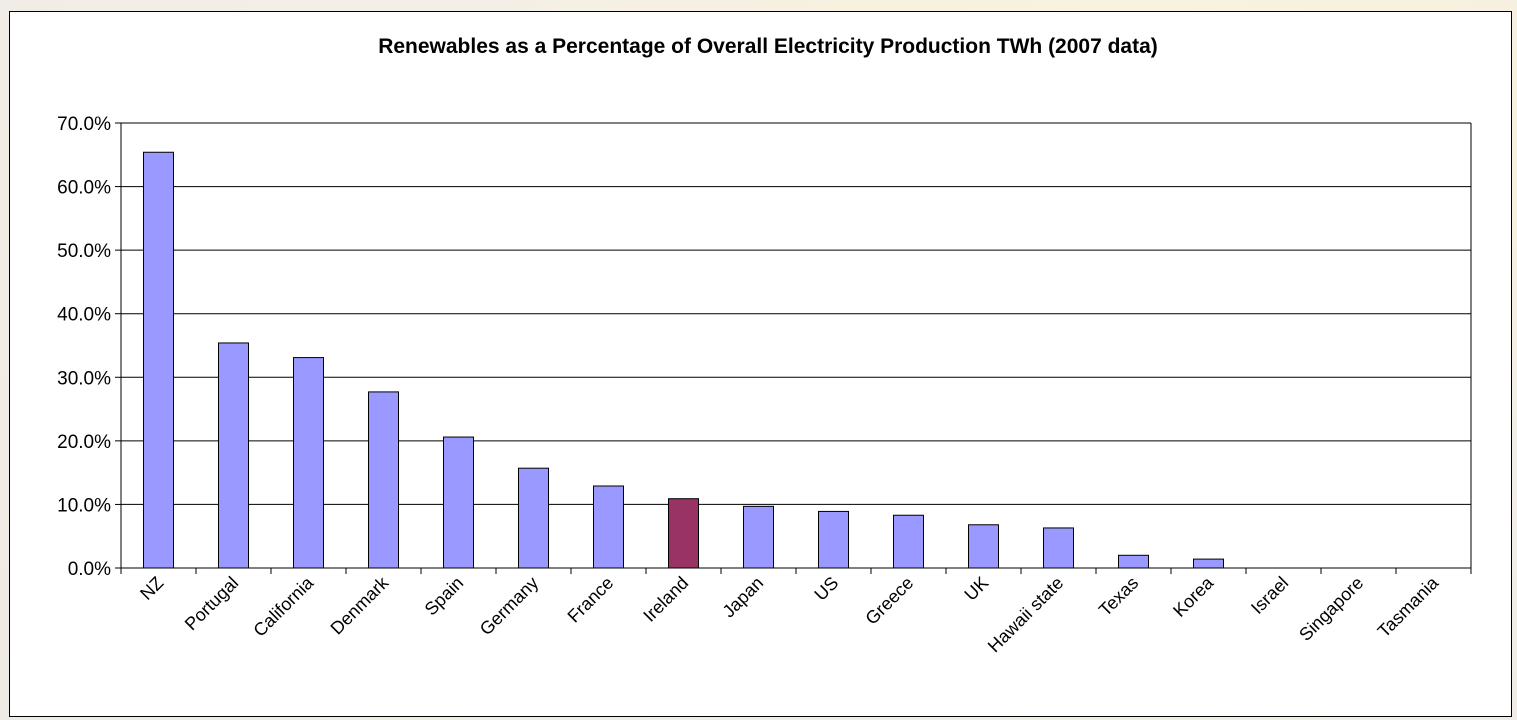  What do you see at coordinates (758, 537) in the screenshot?
I see `bar-japan` at bounding box center [758, 537].